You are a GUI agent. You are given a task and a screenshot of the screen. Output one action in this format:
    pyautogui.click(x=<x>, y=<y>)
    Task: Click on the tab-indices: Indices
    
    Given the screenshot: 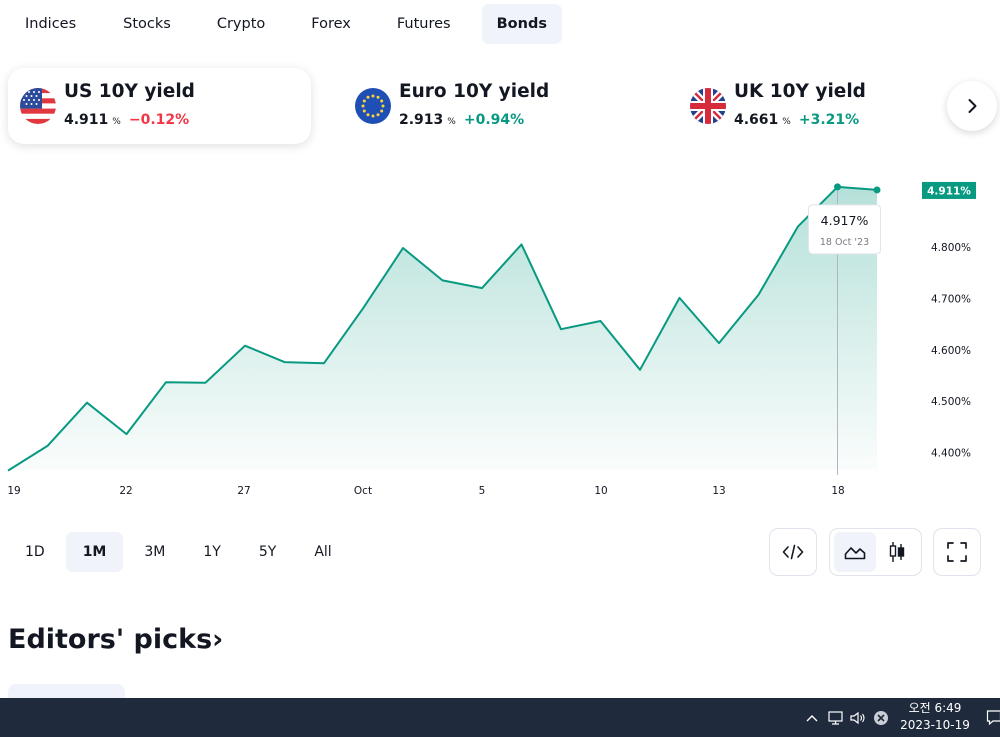 What is the action you would take?
    pyautogui.click(x=51, y=24)
    